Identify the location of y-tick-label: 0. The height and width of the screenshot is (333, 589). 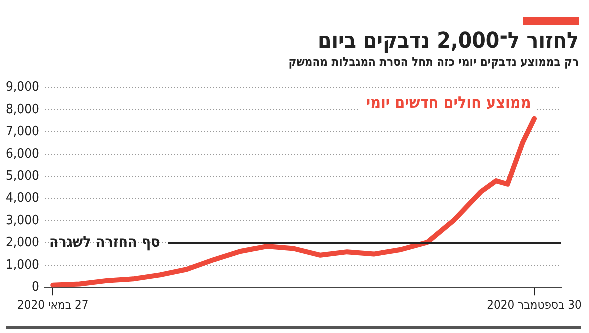
(36, 287).